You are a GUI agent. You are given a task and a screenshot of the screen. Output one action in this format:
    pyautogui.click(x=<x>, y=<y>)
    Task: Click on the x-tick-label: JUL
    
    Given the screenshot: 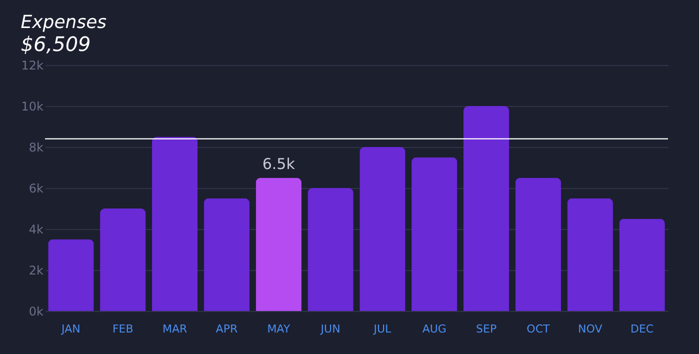 What is the action you would take?
    pyautogui.click(x=382, y=329)
    